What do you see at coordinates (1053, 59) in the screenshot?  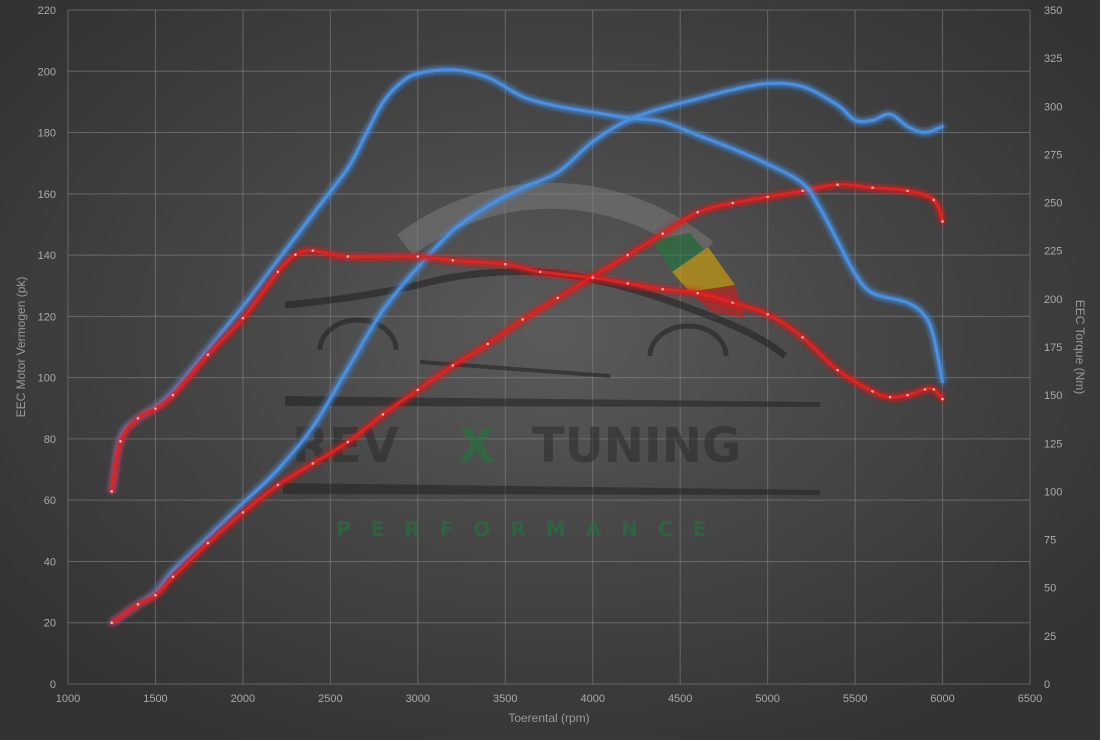 I see `y-right-tick-label: 325` at bounding box center [1053, 59].